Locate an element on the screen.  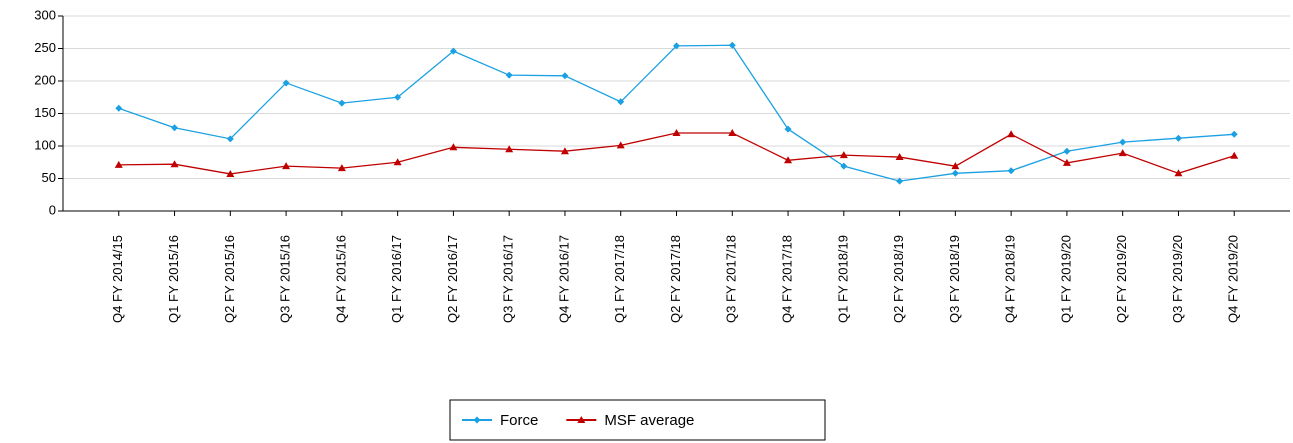
x-tick-label: Q3 FY 2016/17 is located at coordinates (508, 279).